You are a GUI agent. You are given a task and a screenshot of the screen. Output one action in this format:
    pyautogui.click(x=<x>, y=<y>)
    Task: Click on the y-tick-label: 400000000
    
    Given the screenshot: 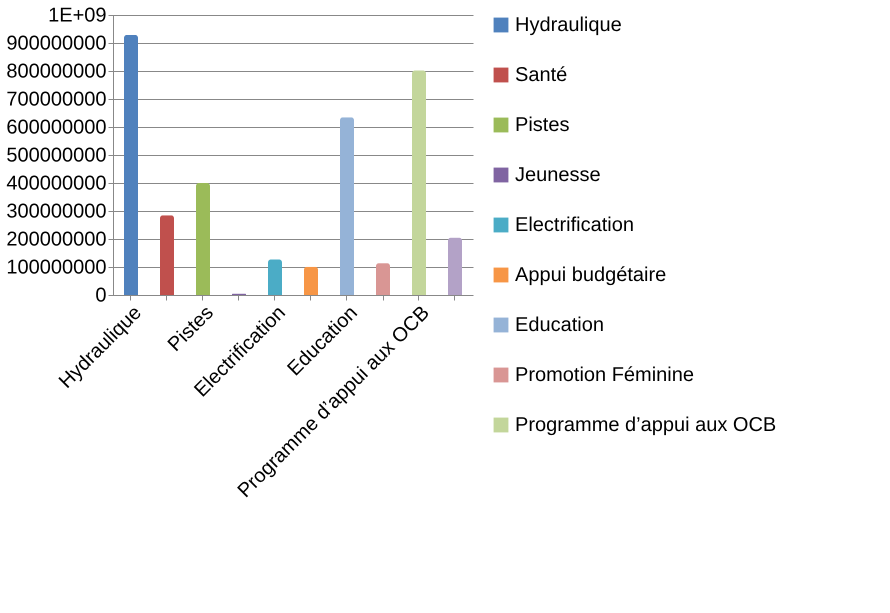 What is the action you would take?
    pyautogui.click(x=56, y=183)
    